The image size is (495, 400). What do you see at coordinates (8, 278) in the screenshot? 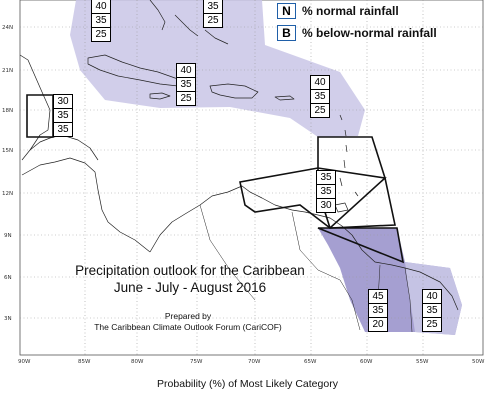
I see `lat-label: 6N` at bounding box center [8, 278].